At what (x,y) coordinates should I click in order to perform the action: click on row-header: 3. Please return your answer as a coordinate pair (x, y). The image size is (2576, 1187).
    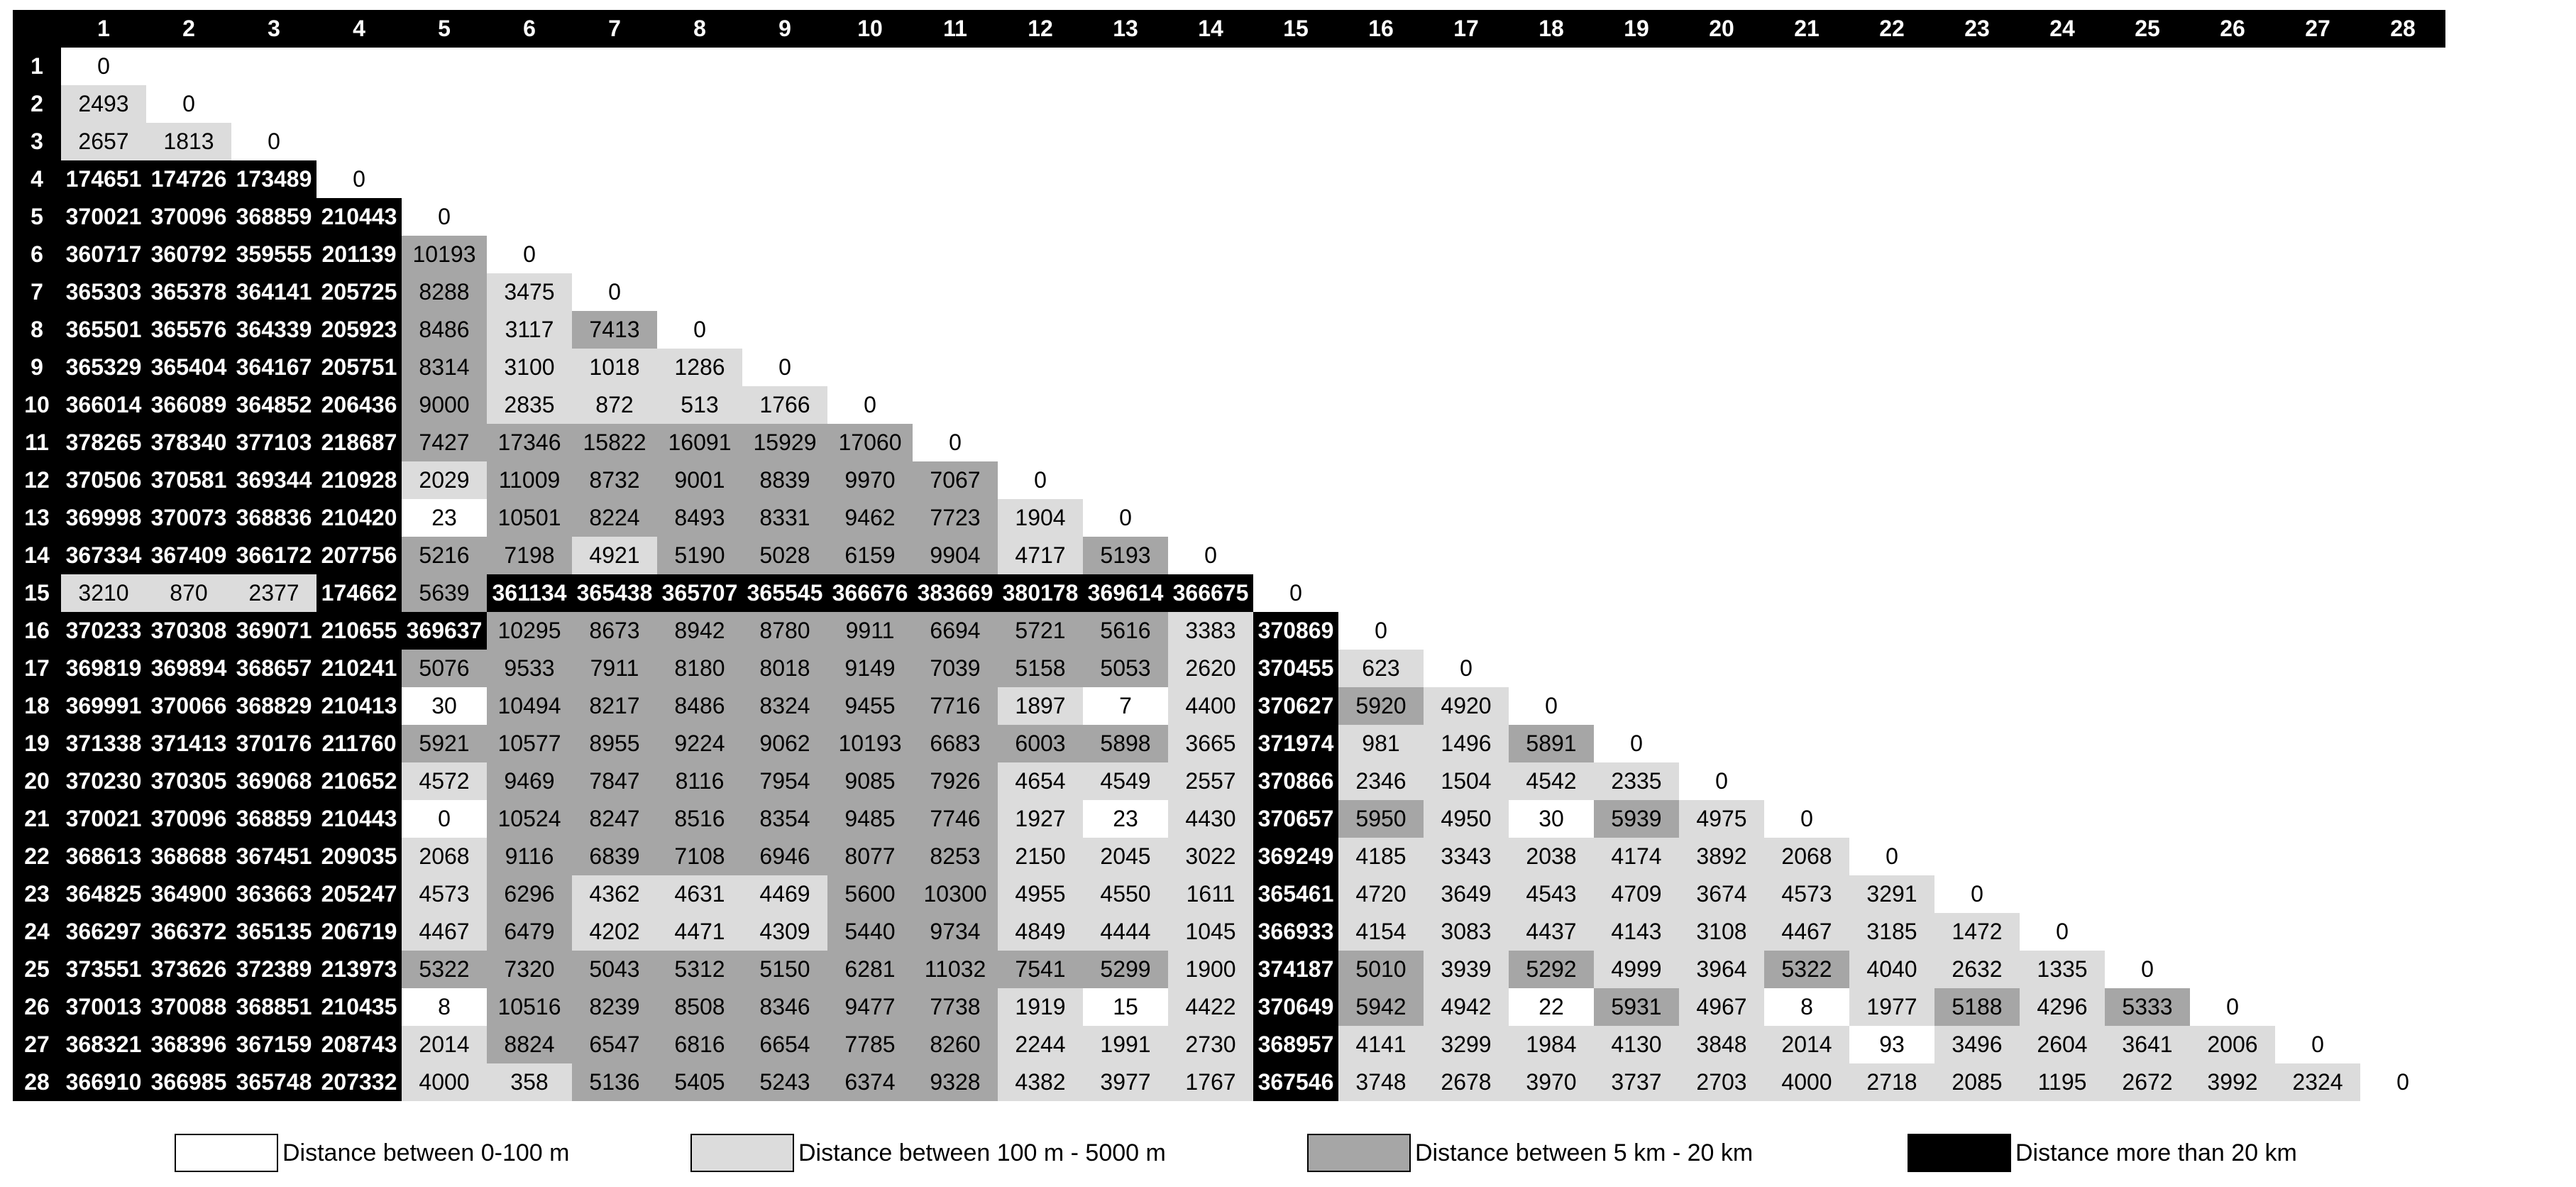
    Looking at the image, I should click on (37, 141).